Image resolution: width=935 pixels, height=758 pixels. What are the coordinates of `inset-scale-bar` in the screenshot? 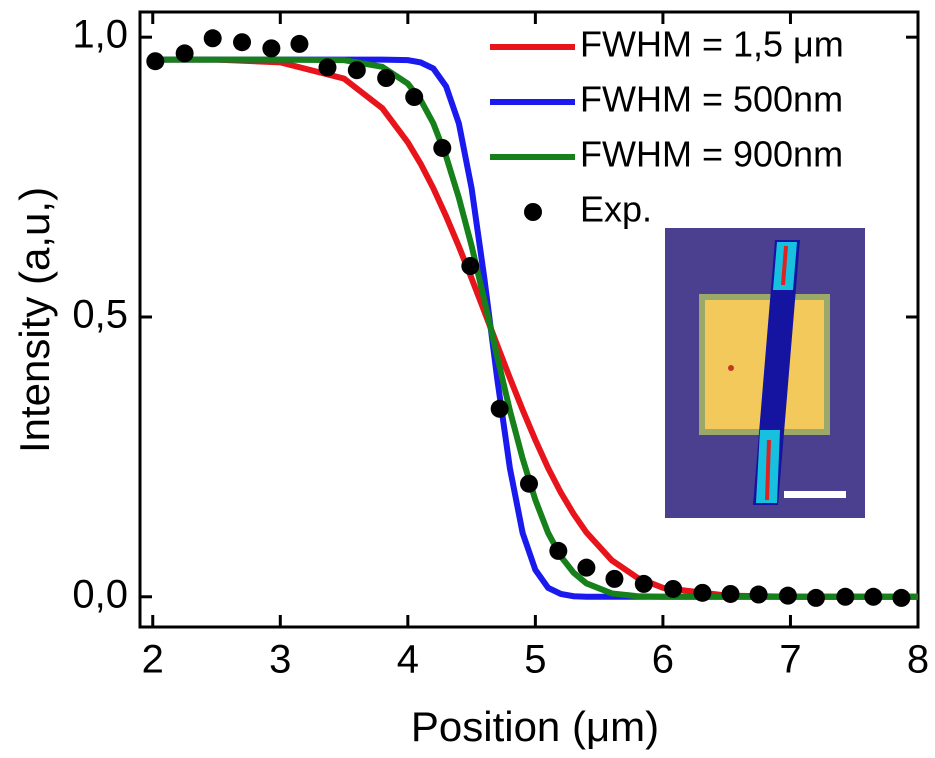 It's located at (815, 494).